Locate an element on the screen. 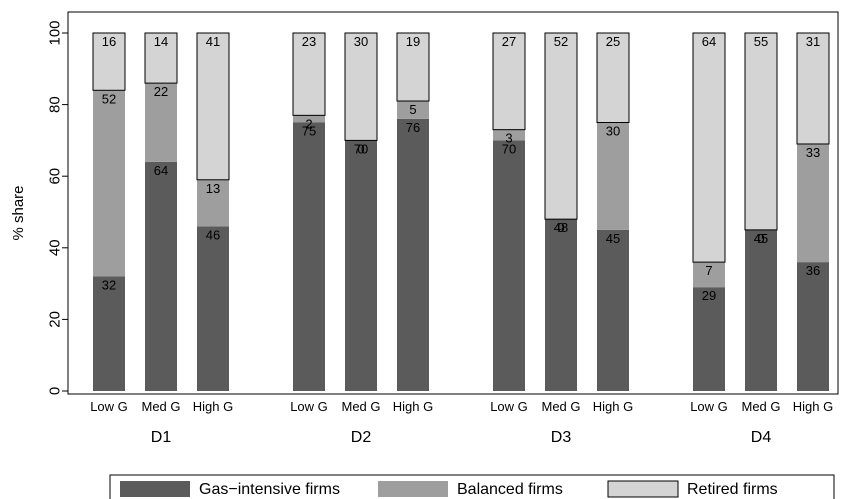 Image resolution: width=844 pixels, height=499 pixels. data-label: 76 is located at coordinates (413, 127).